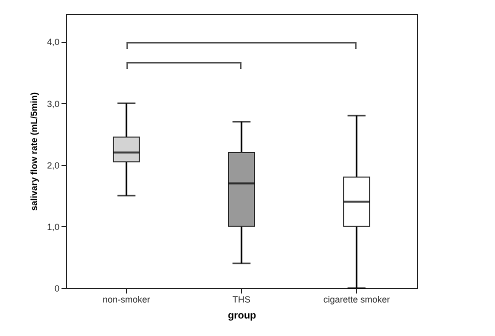 This screenshot has height=336, width=495. What do you see at coordinates (33, 151) in the screenshot?
I see `y-axis-title: salivary flow rate (mL/5min)` at bounding box center [33, 151].